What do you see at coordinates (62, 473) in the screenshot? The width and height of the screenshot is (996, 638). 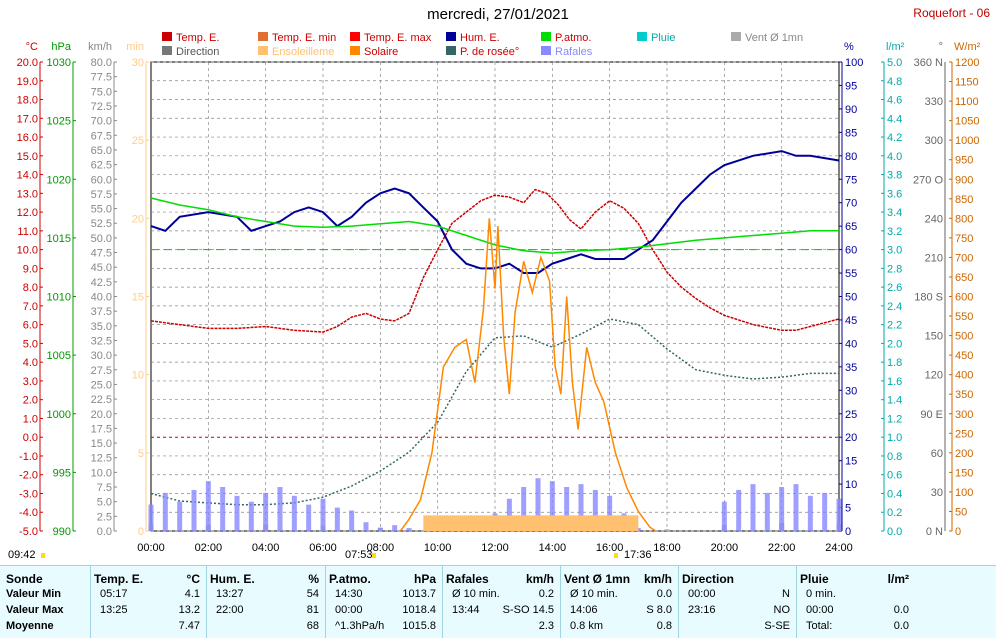 I see `press-tick-label: 995` at bounding box center [62, 473].